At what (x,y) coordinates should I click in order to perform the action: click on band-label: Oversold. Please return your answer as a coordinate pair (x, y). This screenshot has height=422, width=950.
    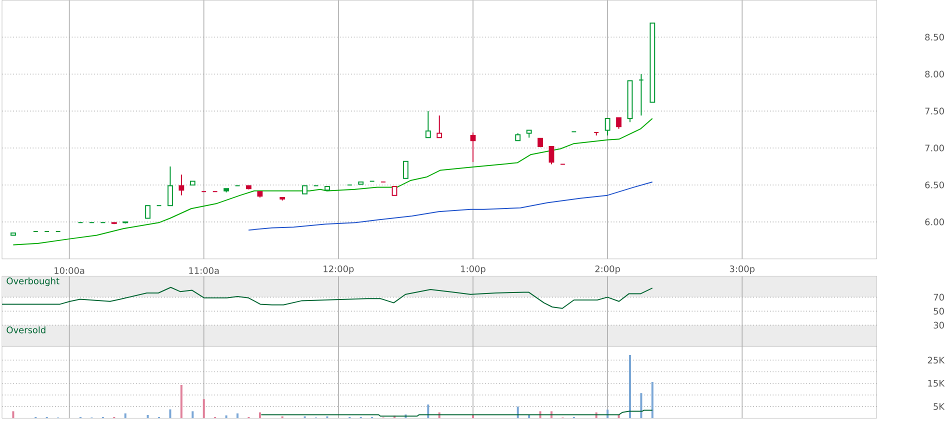
    Looking at the image, I should click on (26, 330).